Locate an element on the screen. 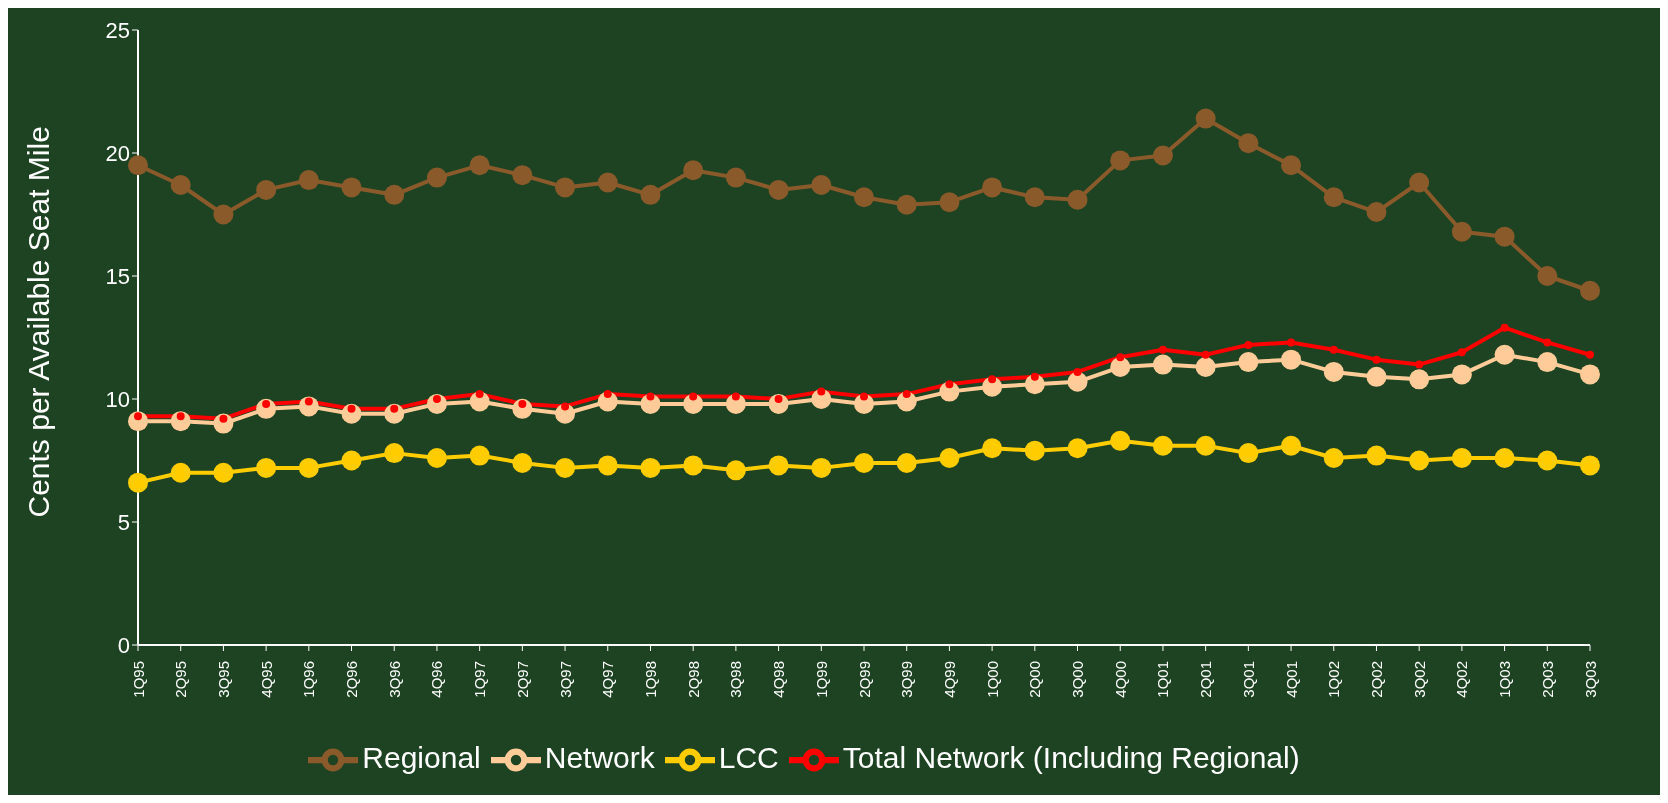 This screenshot has height=803, width=1668. x-tick-label: 1Q97 is located at coordinates (480, 679).